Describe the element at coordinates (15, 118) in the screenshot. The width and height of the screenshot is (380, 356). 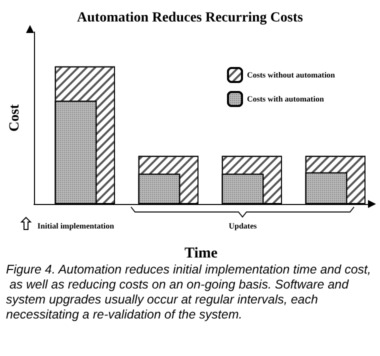
I see `y-axis-title: Cost` at that location.